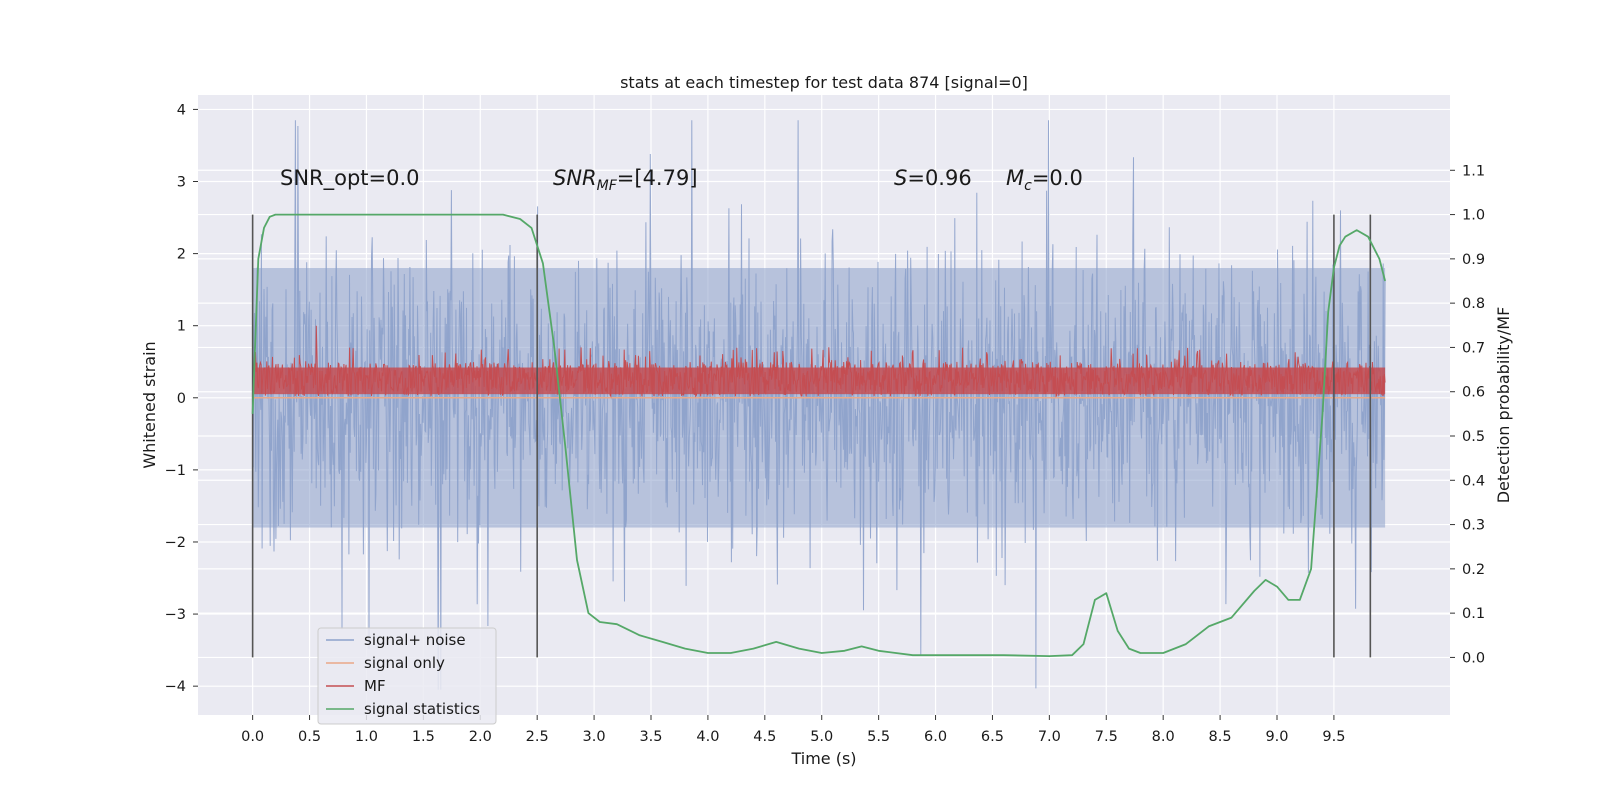 Image resolution: width=1600 pixels, height=800 pixels. I want to click on x-tick-label: 3.0, so click(594, 737).